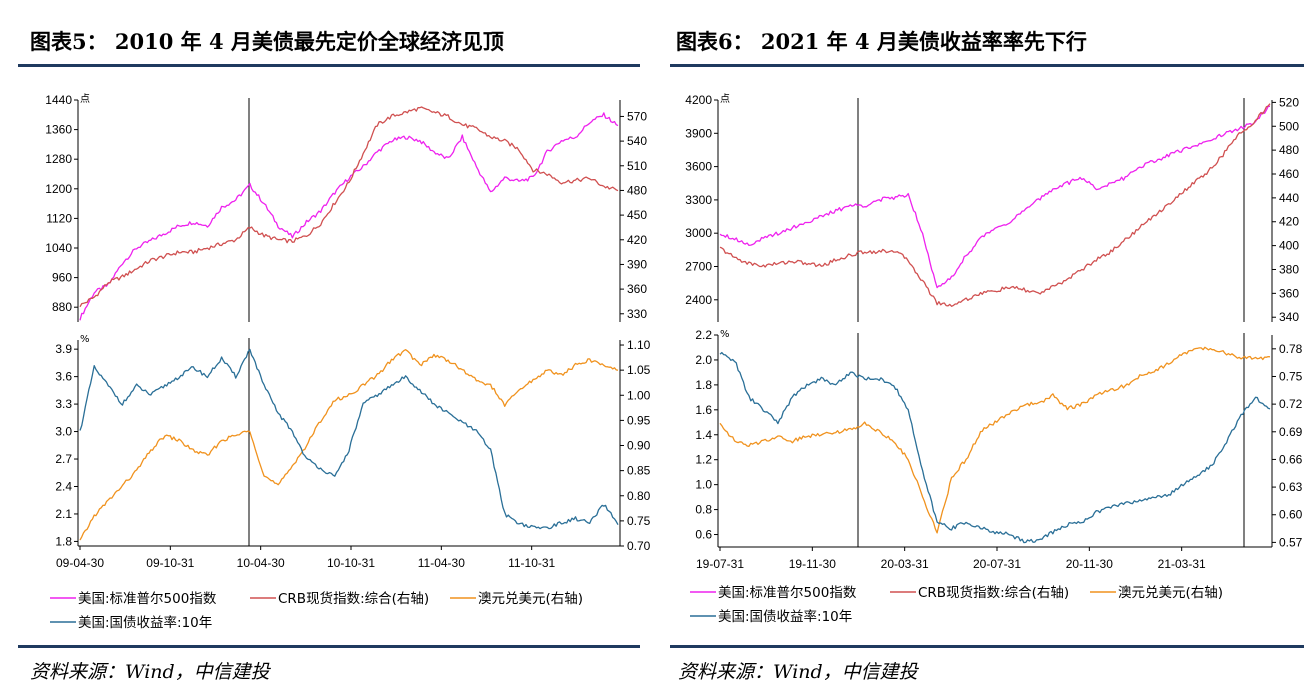 The width and height of the screenshot is (1309, 694). I want to click on right-tick-label: 500, so click(1289, 126).